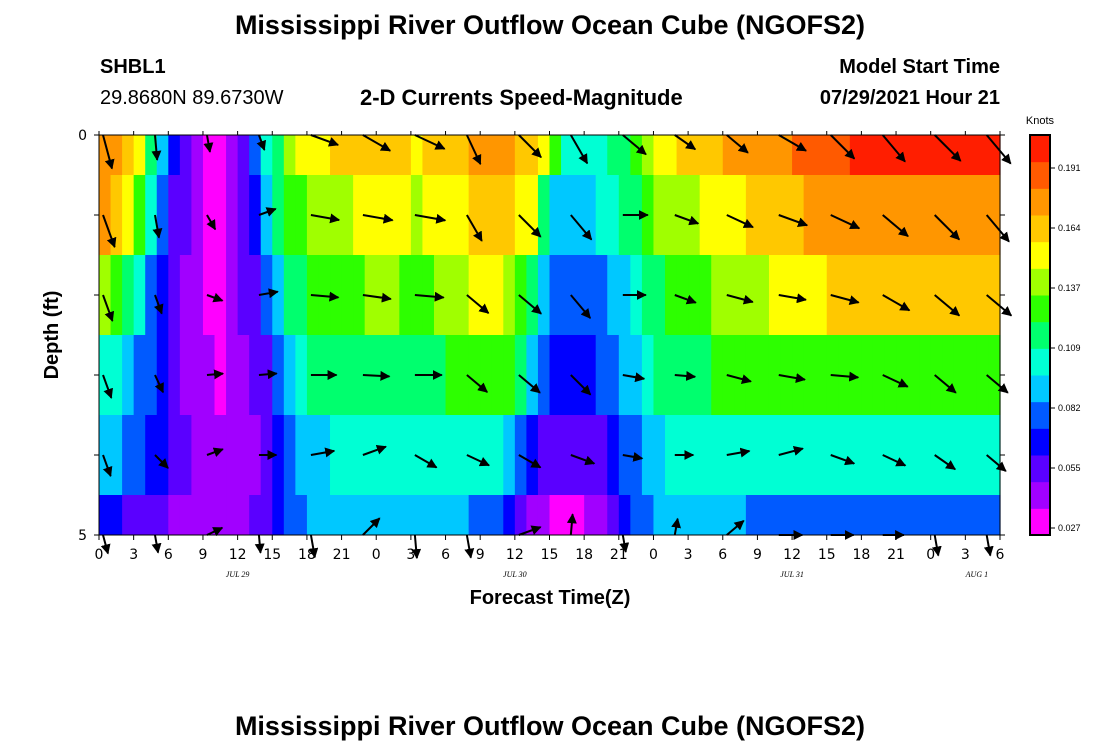 The image size is (1100, 750). Describe the element at coordinates (133, 555) in the screenshot. I see `x-tick-label: 3` at that location.